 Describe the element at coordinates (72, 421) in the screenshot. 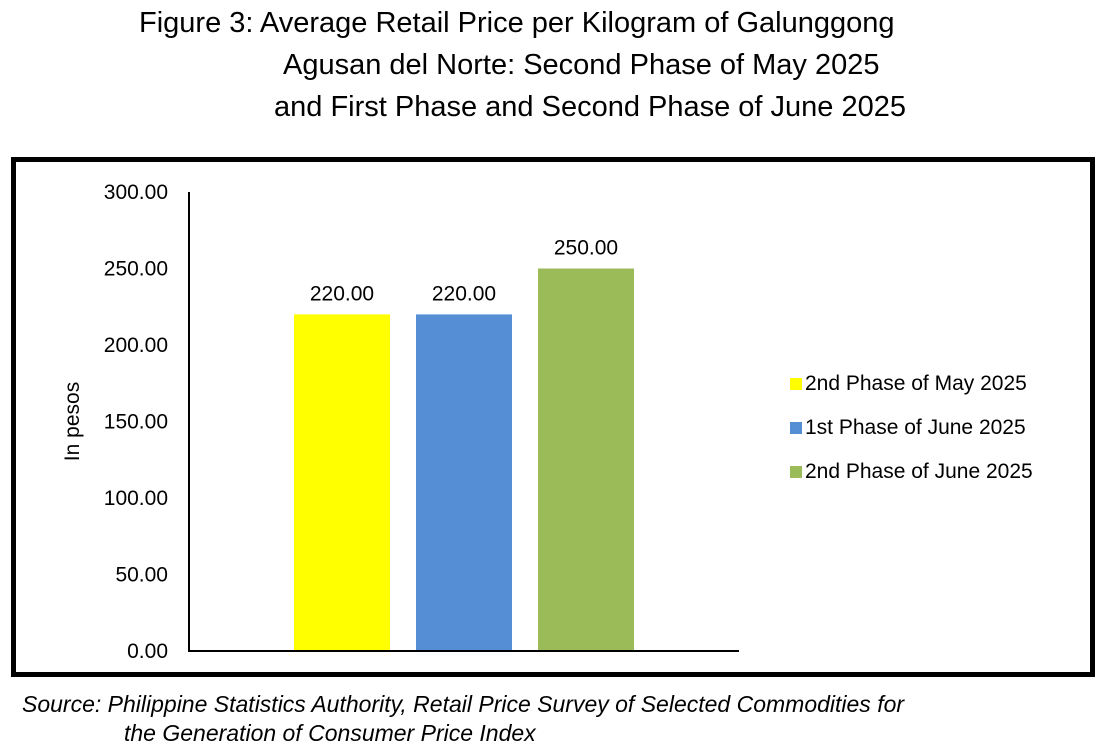

I see `y-axis-title: In pesos` at that location.